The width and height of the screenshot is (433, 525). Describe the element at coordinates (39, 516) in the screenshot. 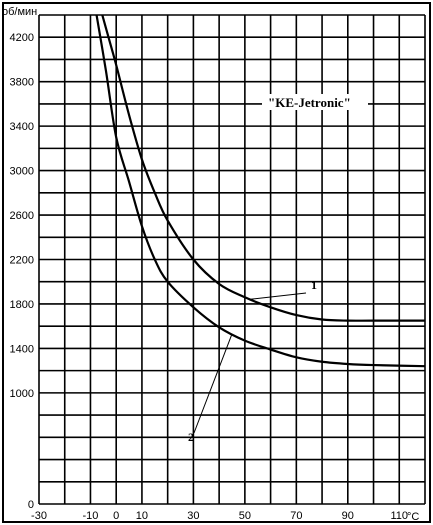

I see `x-tick-label: -30` at that location.